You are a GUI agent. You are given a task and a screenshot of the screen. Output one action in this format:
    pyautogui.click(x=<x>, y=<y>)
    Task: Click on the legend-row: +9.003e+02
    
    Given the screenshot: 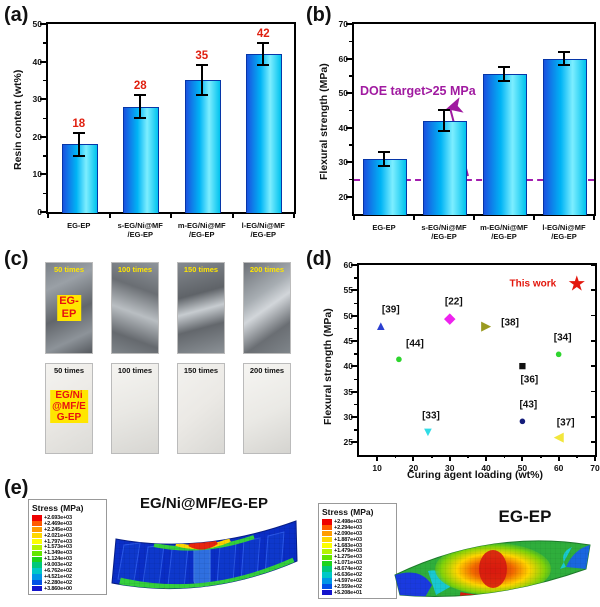 What is the action you would take?
    pyautogui.click(x=68, y=565)
    